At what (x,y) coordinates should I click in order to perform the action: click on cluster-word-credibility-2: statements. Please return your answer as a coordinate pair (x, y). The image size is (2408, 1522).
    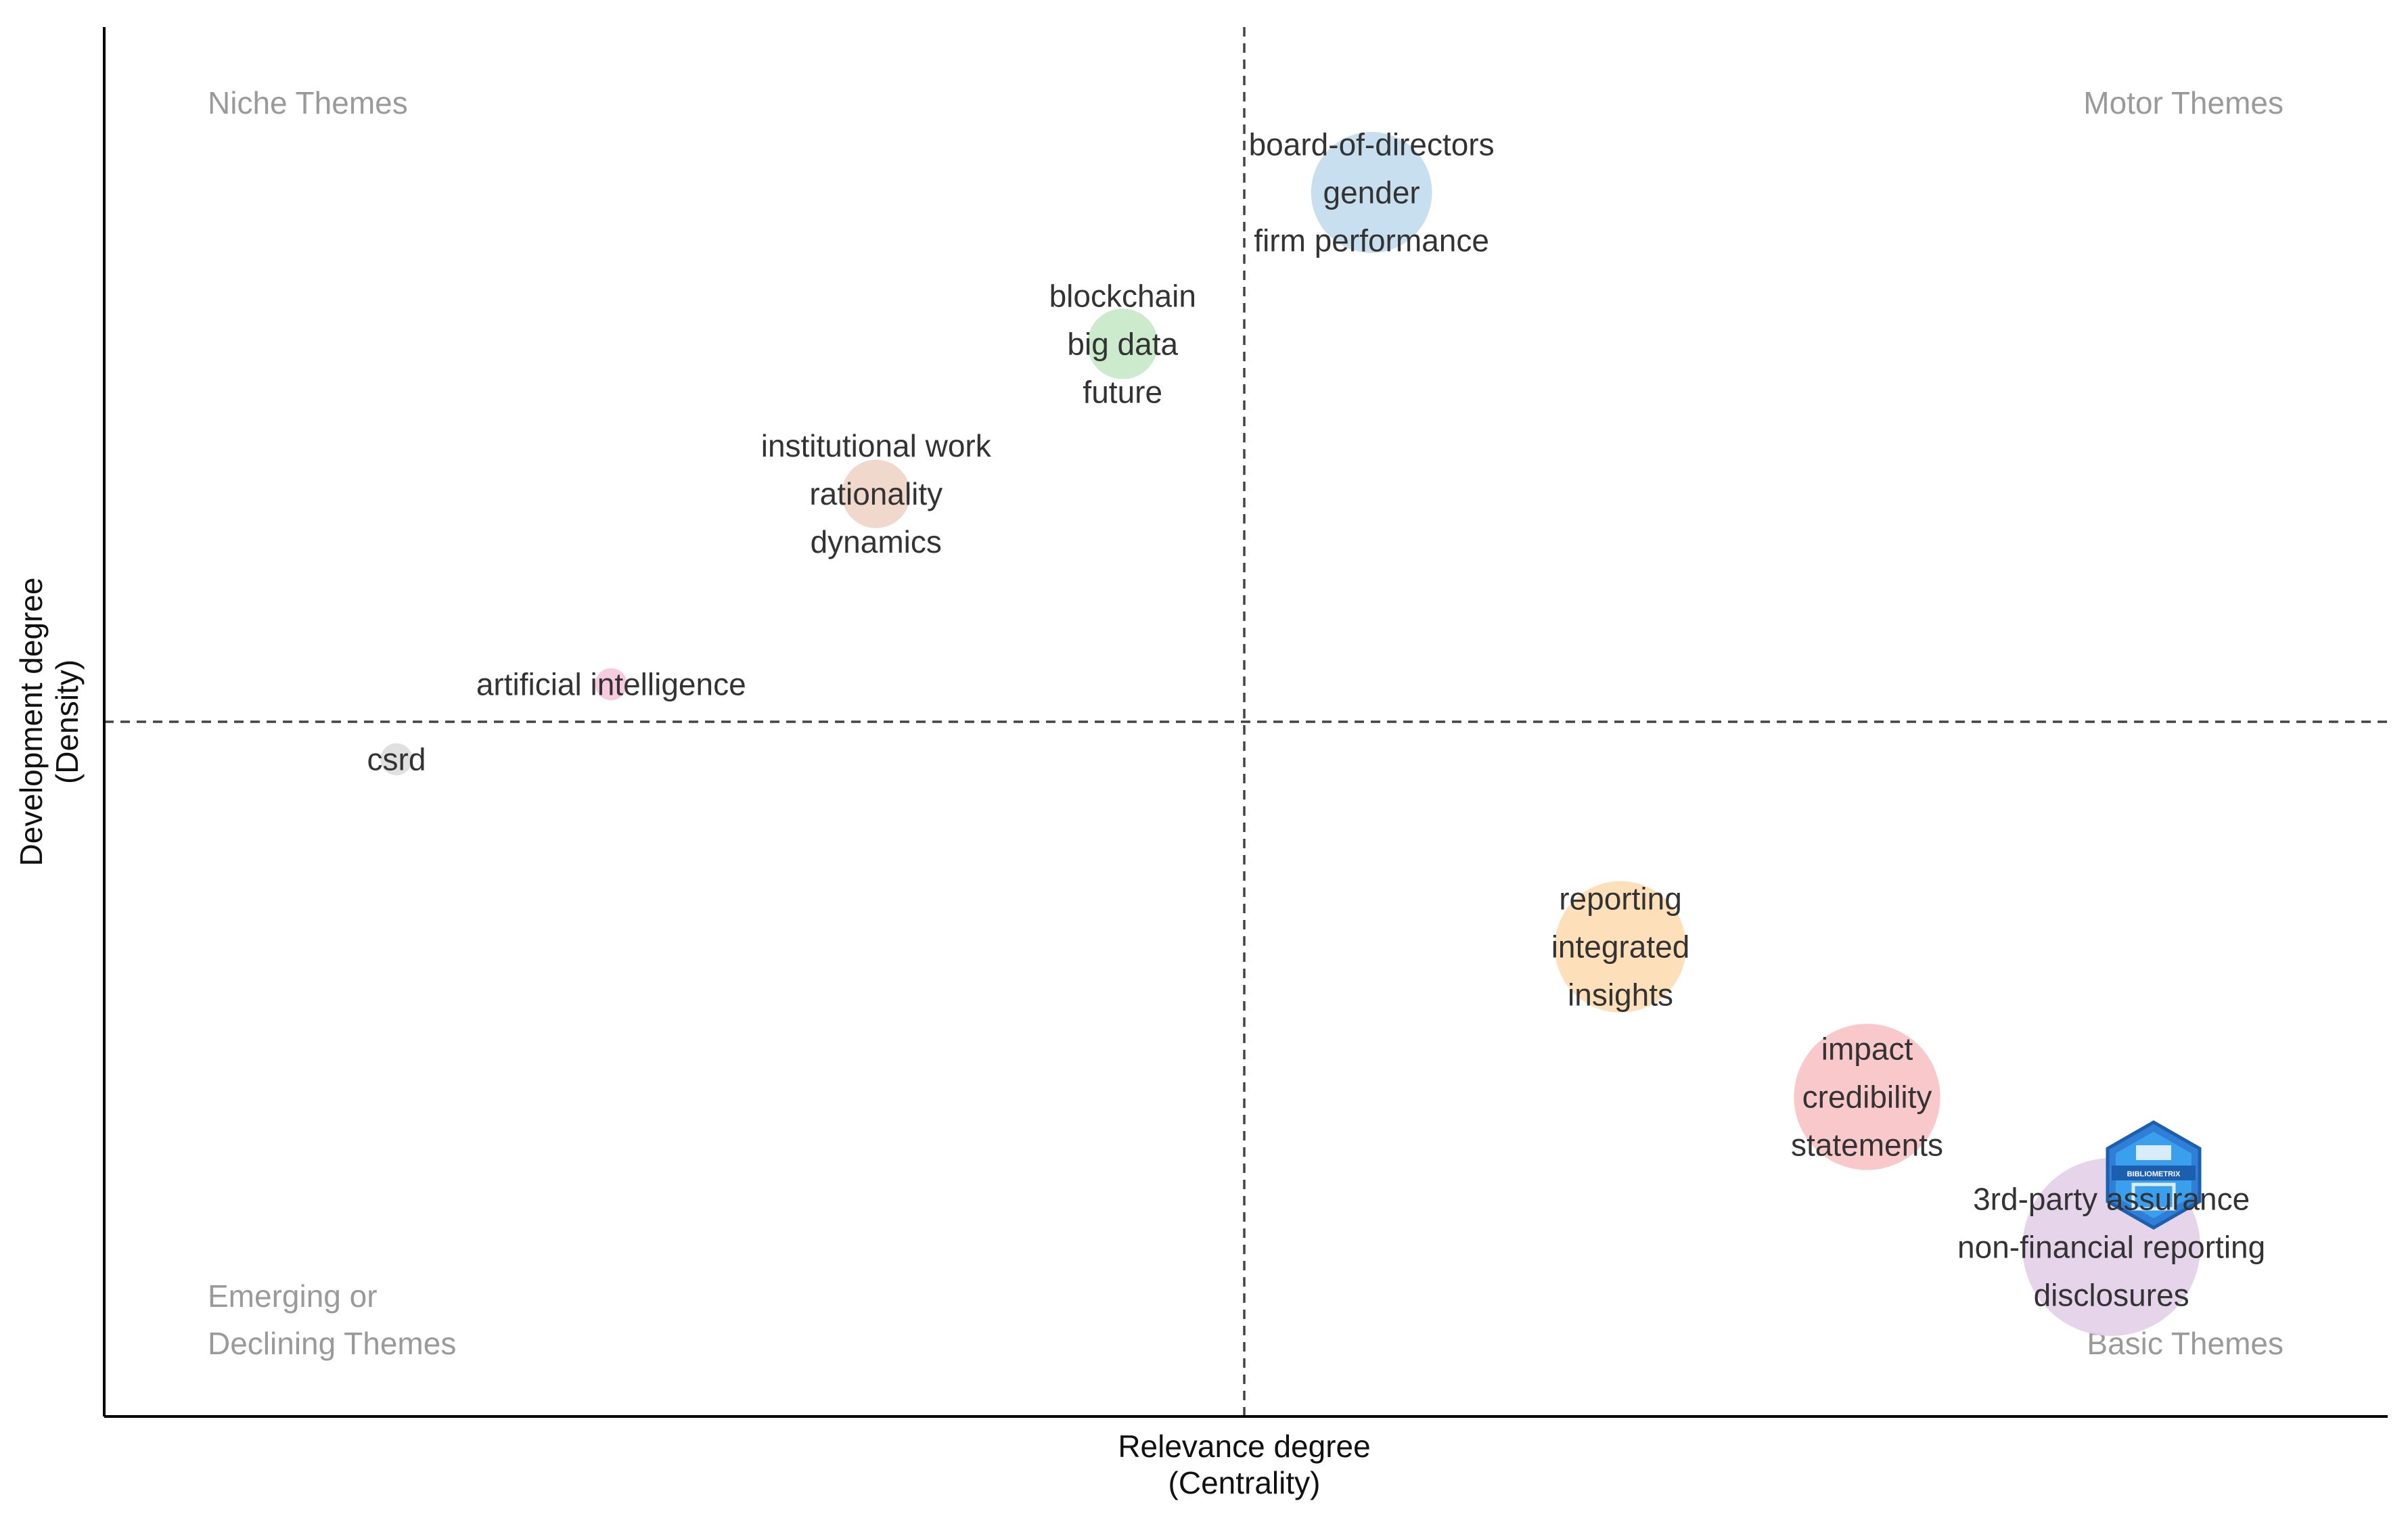
    Looking at the image, I should click on (1867, 1145).